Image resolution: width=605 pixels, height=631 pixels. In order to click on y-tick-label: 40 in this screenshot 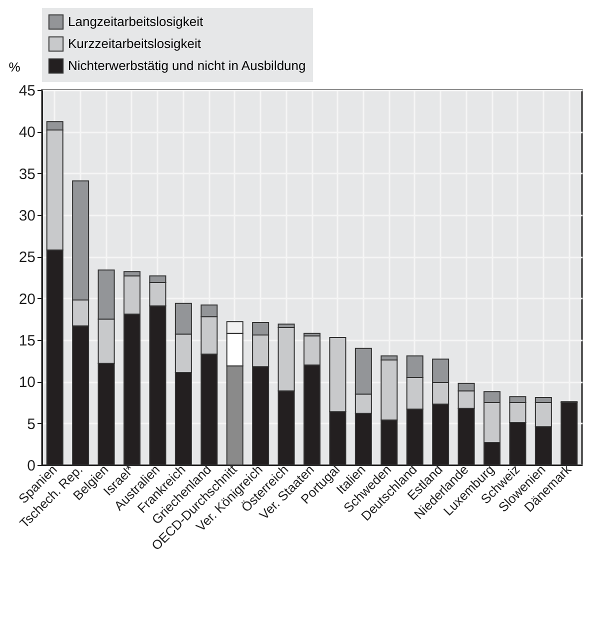, I will do `click(27, 133)`.